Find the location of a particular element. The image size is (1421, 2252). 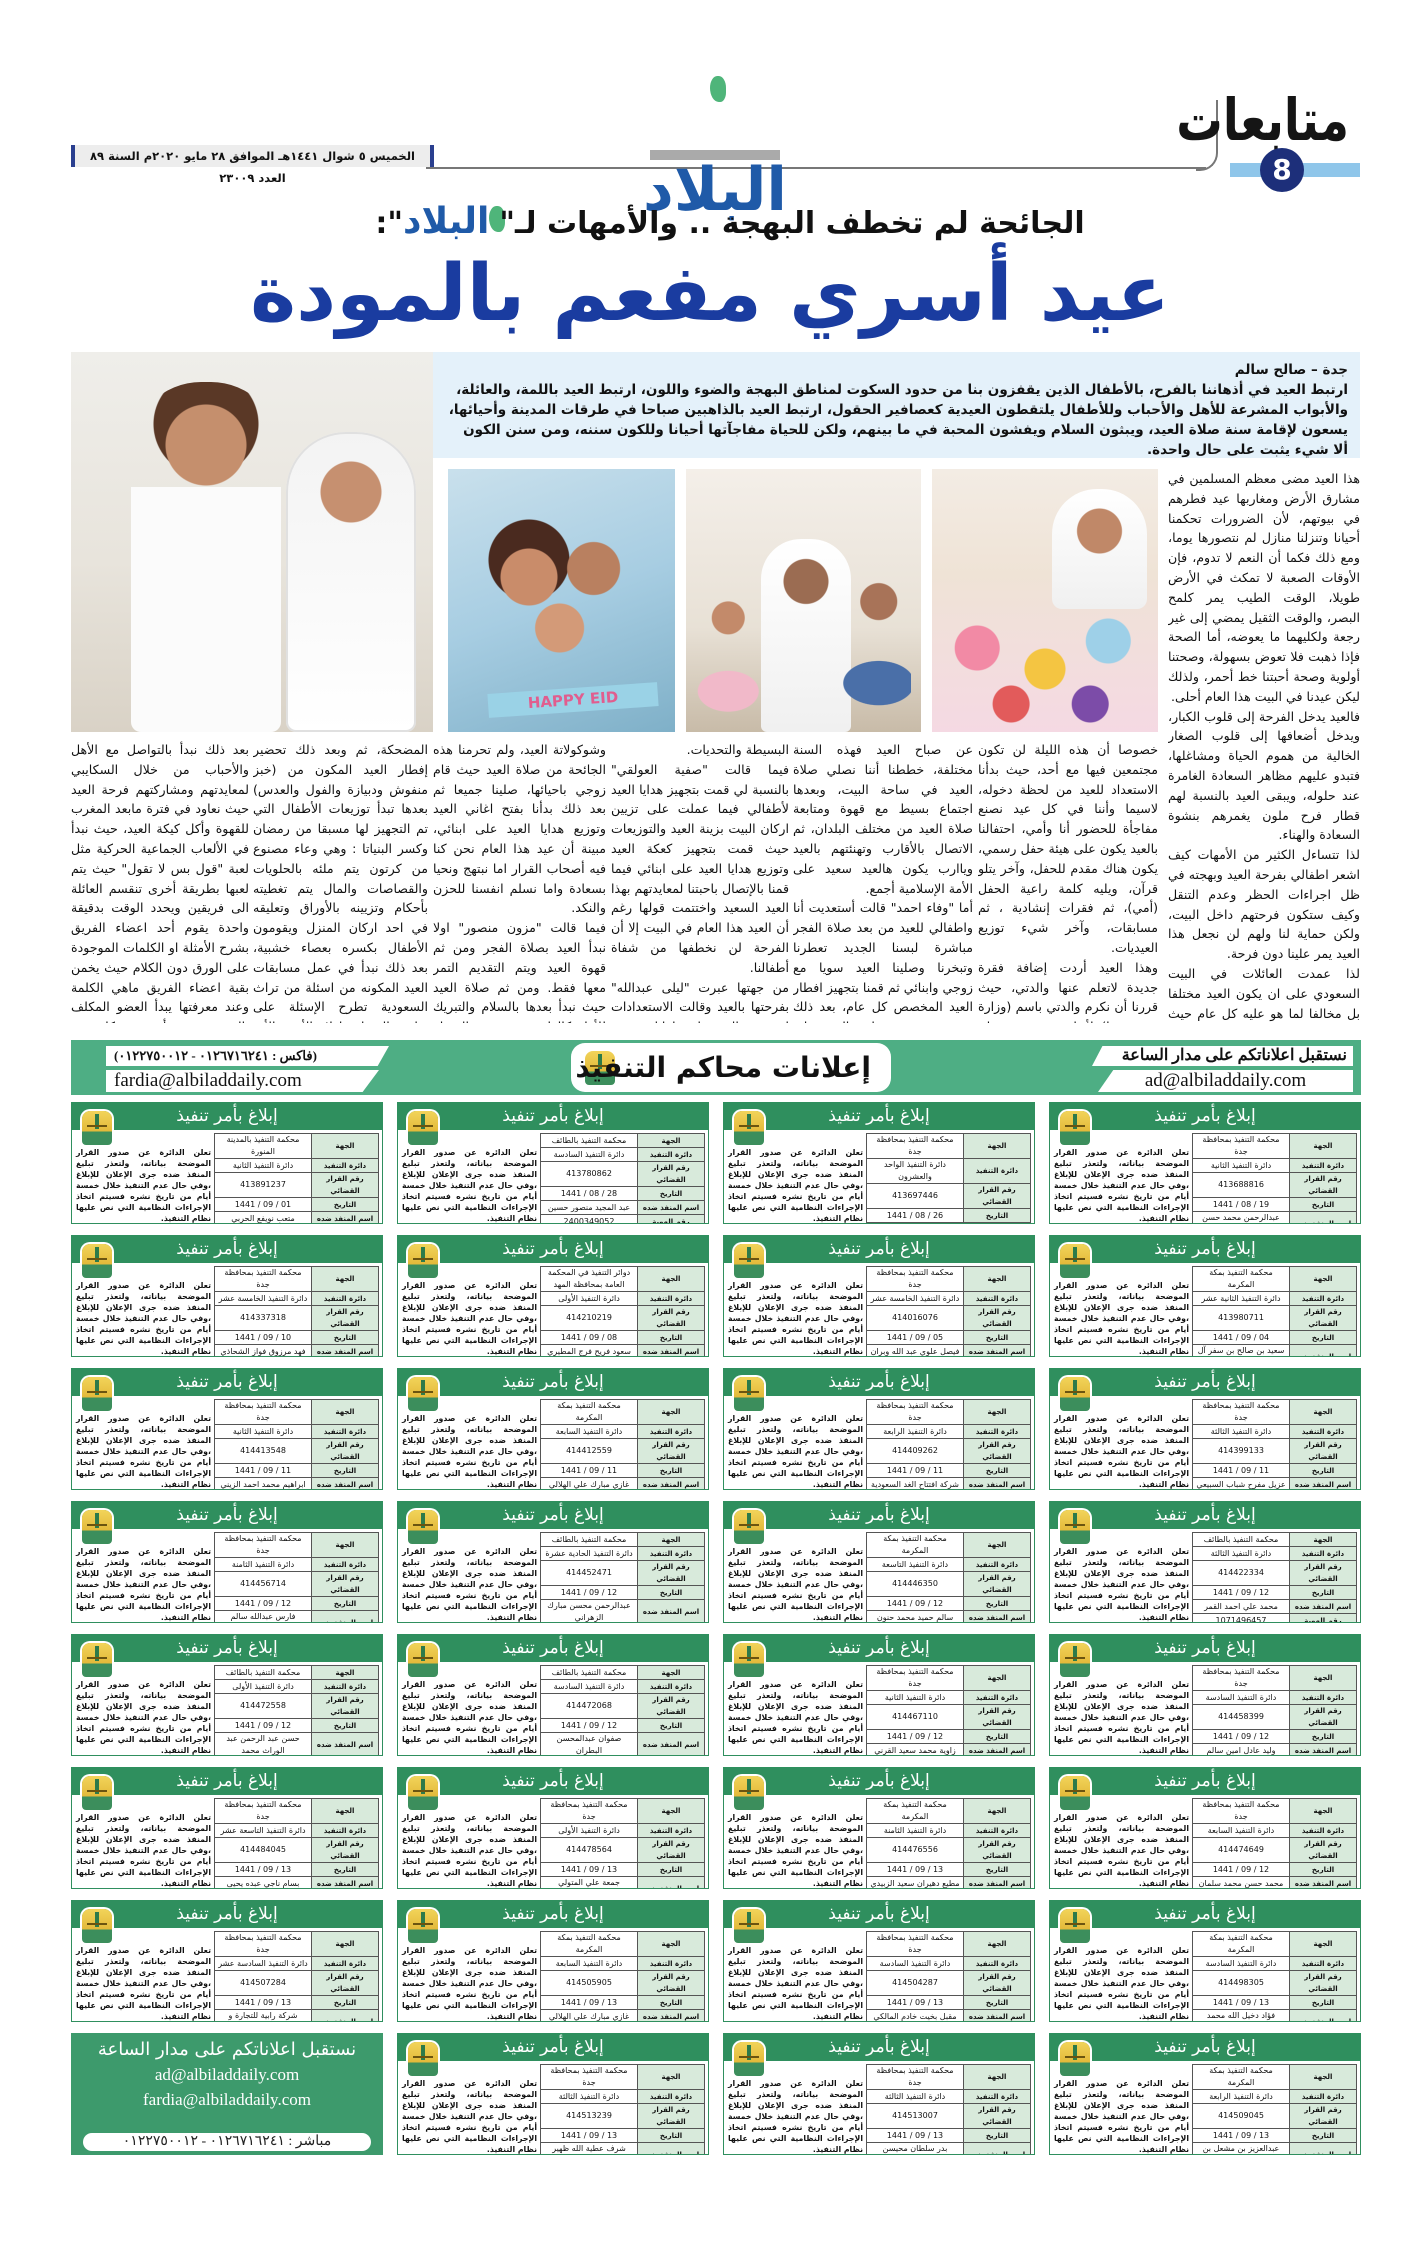

banner-email-fardia: fardia@albiladdaily.com is located at coordinates (242, 1081).